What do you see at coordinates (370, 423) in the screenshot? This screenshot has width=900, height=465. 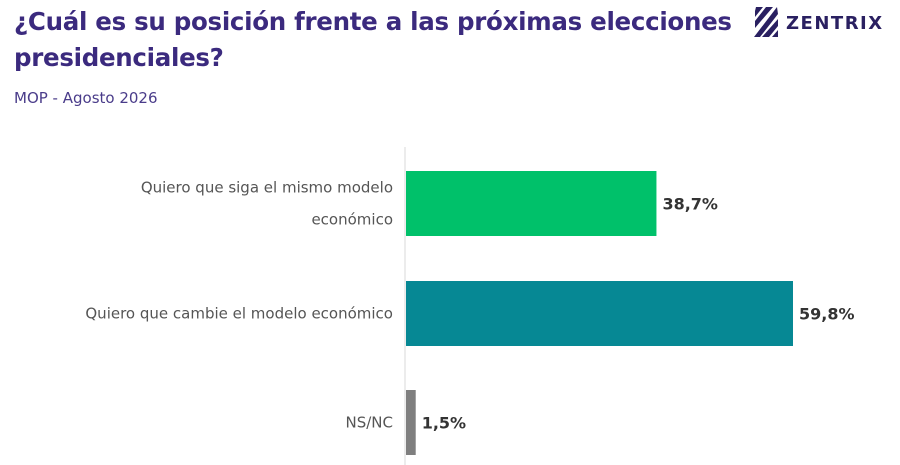 I see `category-label-2-0: NS/NC` at bounding box center [370, 423].